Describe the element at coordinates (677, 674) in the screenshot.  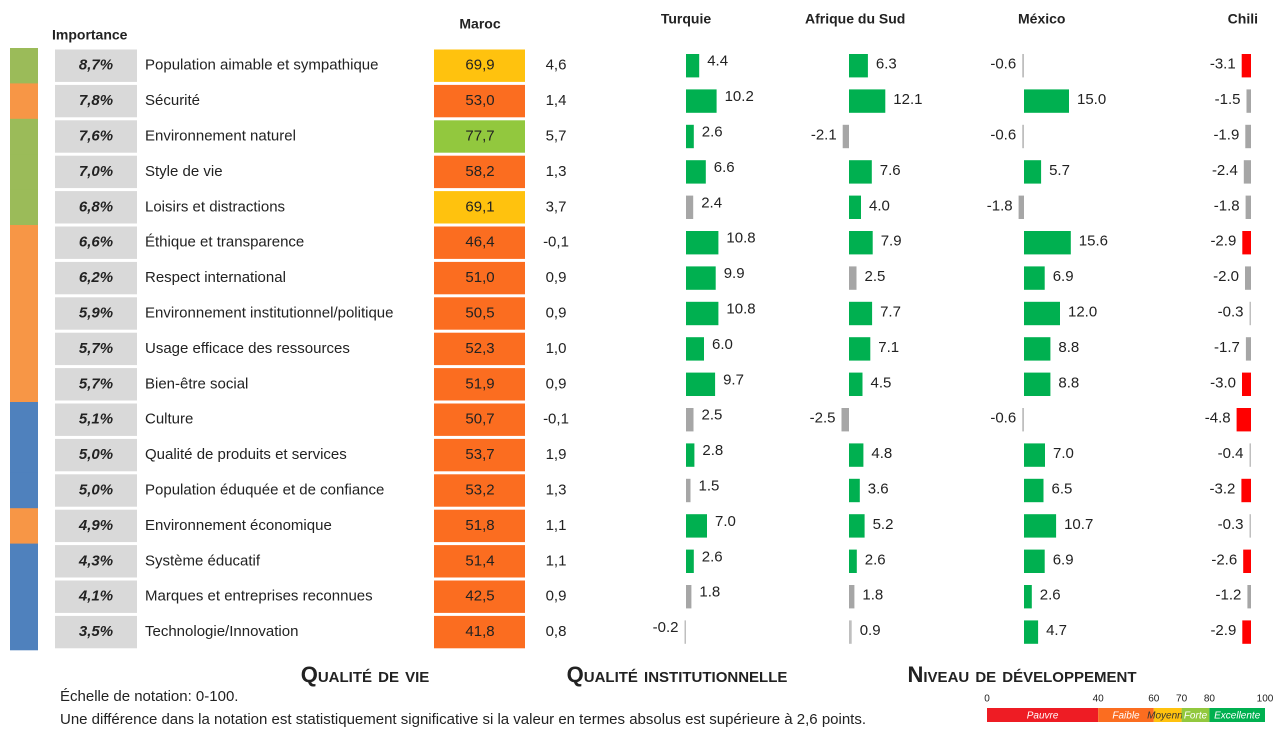
I see `group-legend: Qualité institutionnelle` at that location.